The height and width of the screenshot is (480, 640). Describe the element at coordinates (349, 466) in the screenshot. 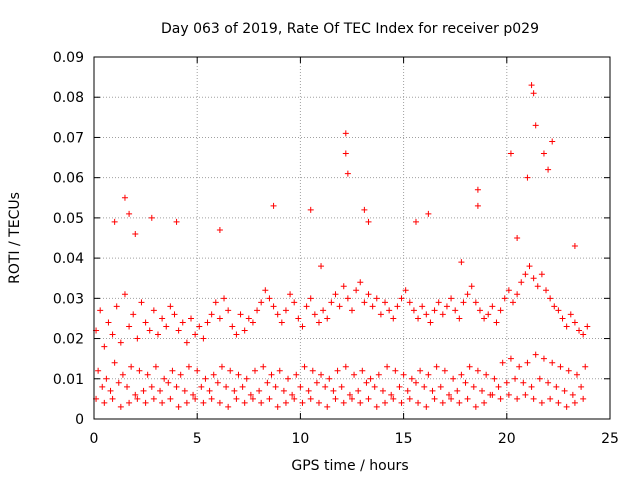

I see `x-axis-label: GPS time / hours` at that location.